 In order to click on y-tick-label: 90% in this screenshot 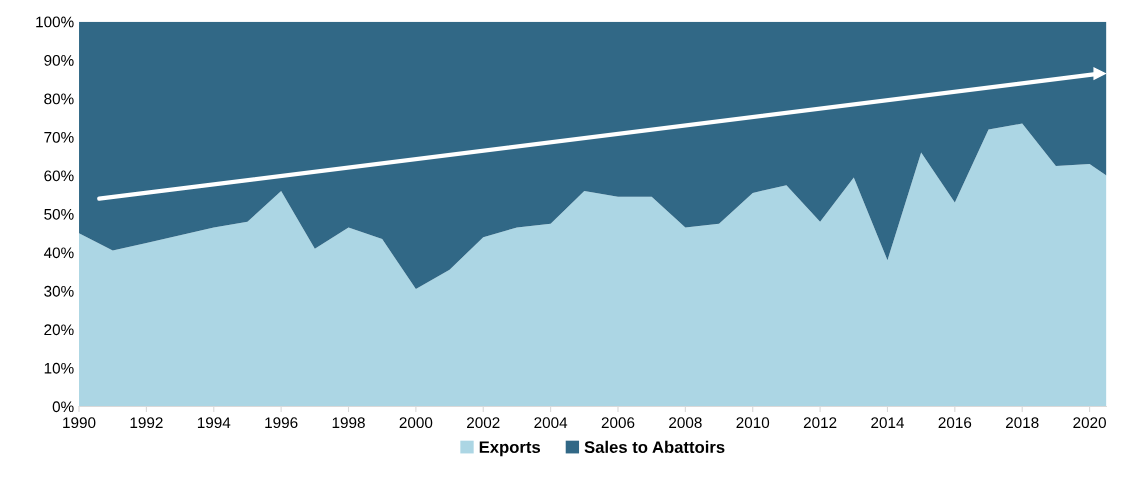, I will do `click(59, 60)`.